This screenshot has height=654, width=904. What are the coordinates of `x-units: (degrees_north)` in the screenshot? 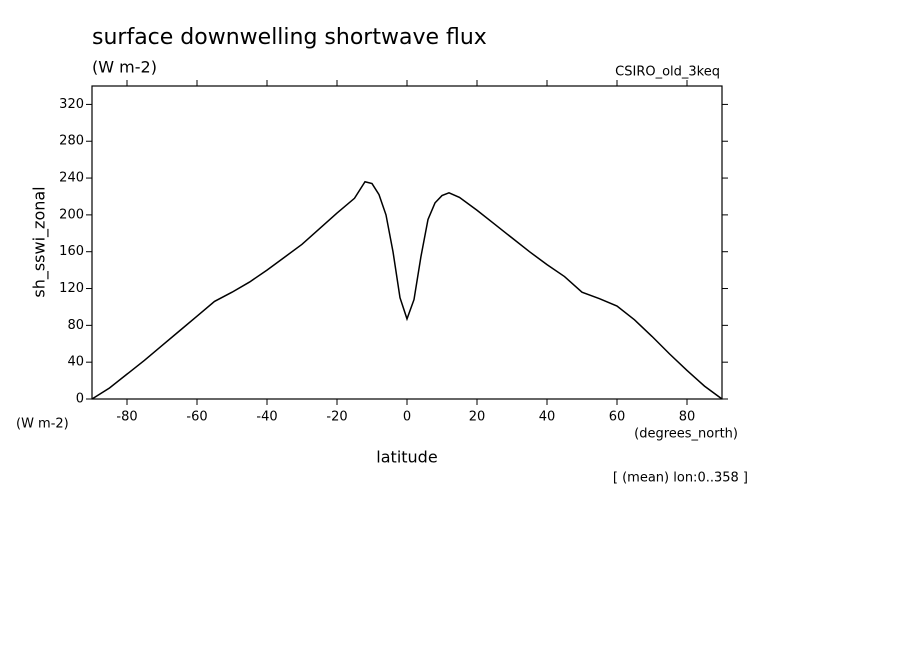 It's located at (686, 434).